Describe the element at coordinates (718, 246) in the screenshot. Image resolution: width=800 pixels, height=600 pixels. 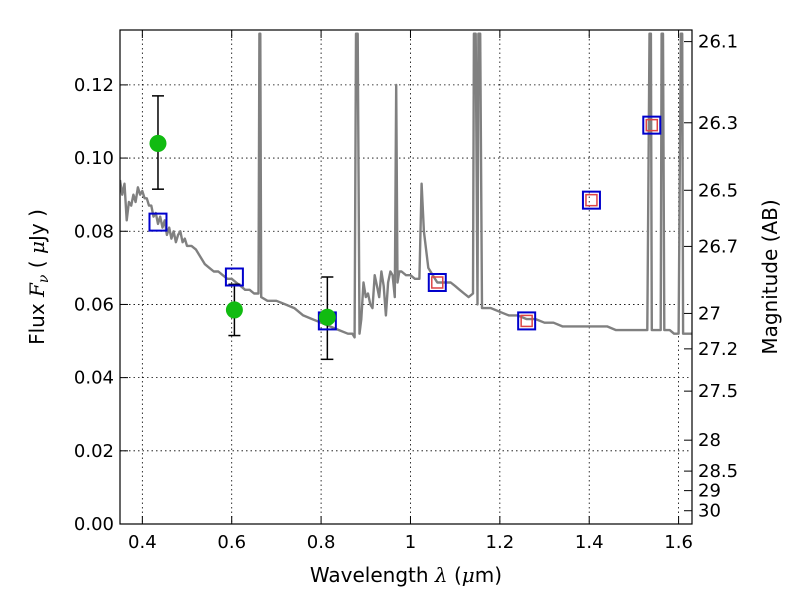
I see `y2-tick-label: 26.7` at that location.